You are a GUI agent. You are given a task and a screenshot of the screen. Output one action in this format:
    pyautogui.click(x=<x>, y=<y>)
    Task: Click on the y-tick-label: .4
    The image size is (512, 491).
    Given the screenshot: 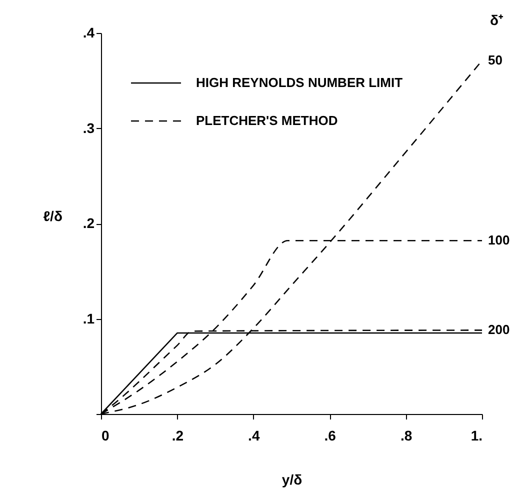 What is the action you would take?
    pyautogui.click(x=88, y=32)
    